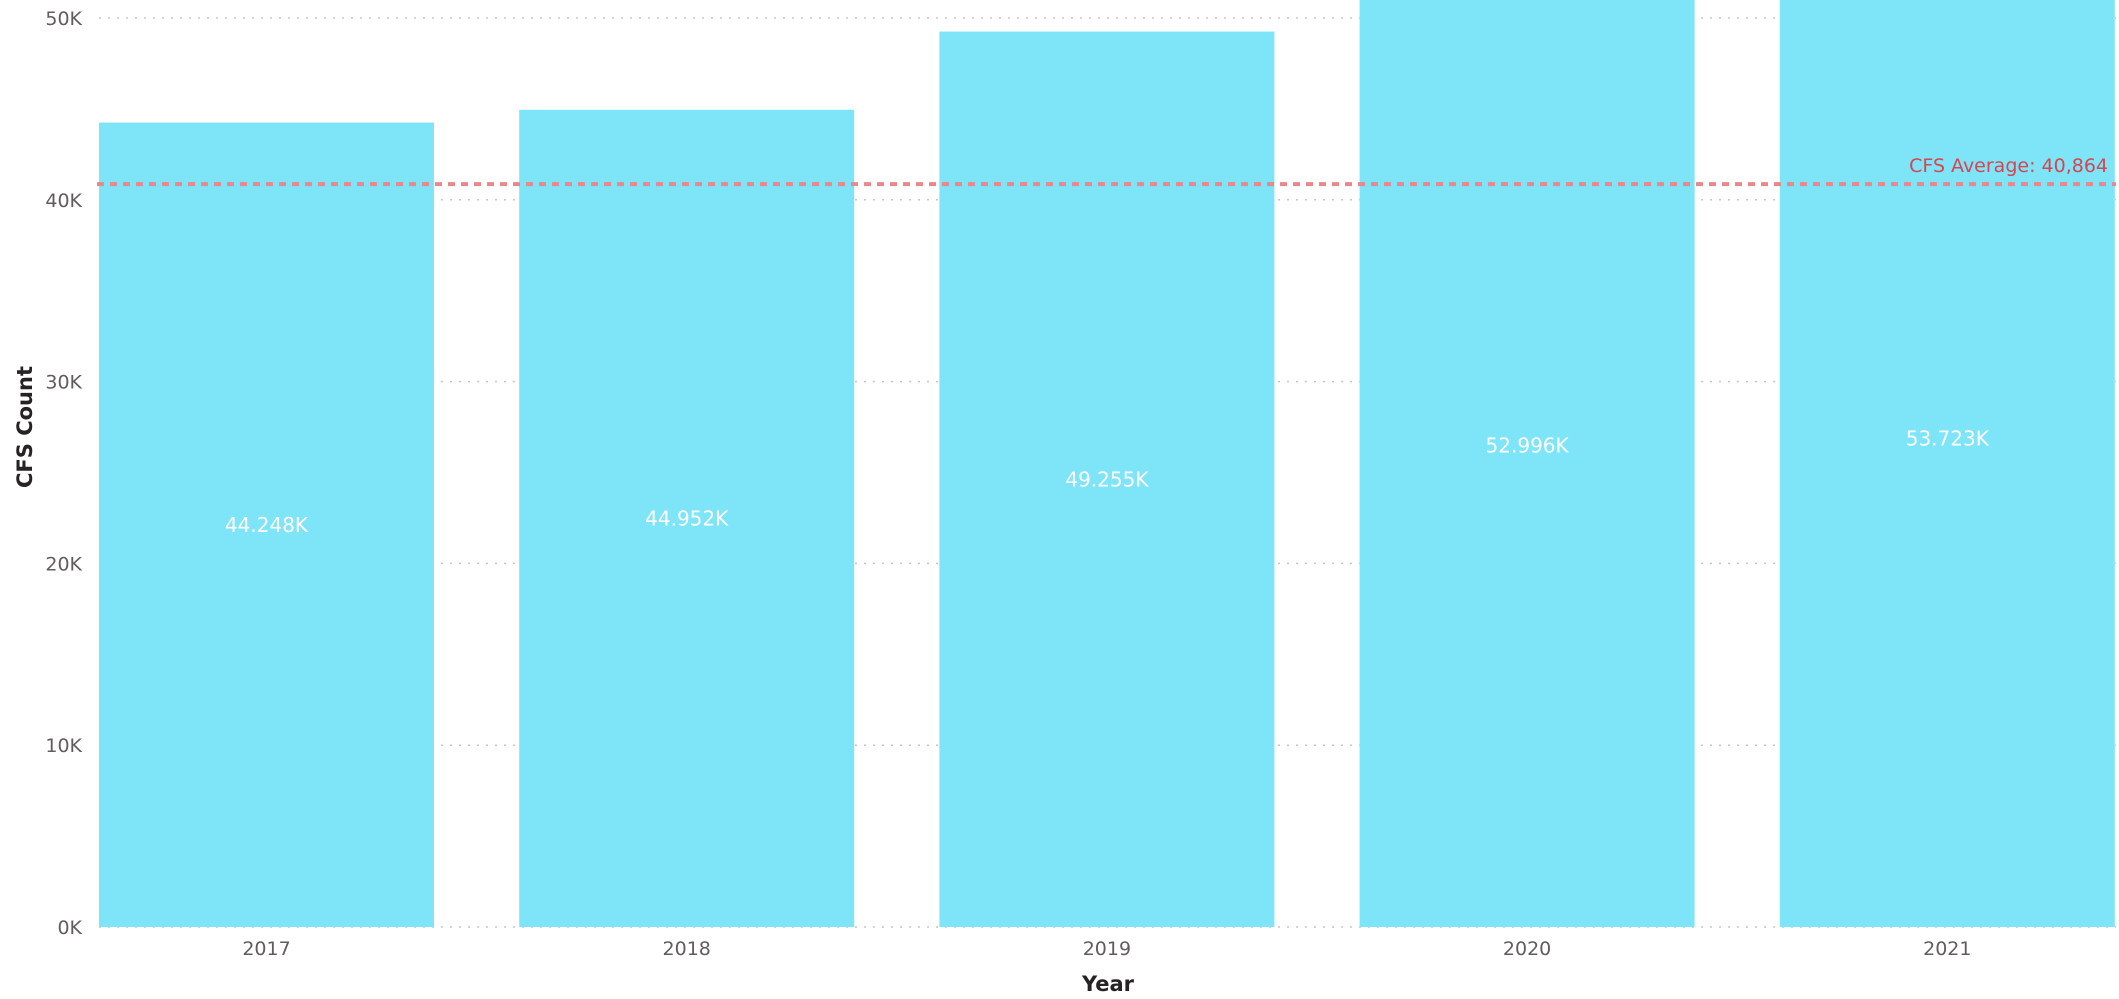  Describe the element at coordinates (687, 949) in the screenshot. I see `x-tick-label: 2018` at that location.